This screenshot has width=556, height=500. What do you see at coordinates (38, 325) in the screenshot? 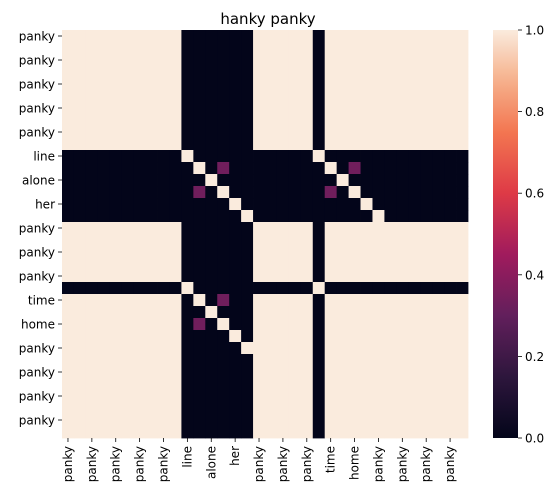
I see `y-tick-label: home` at bounding box center [38, 325].